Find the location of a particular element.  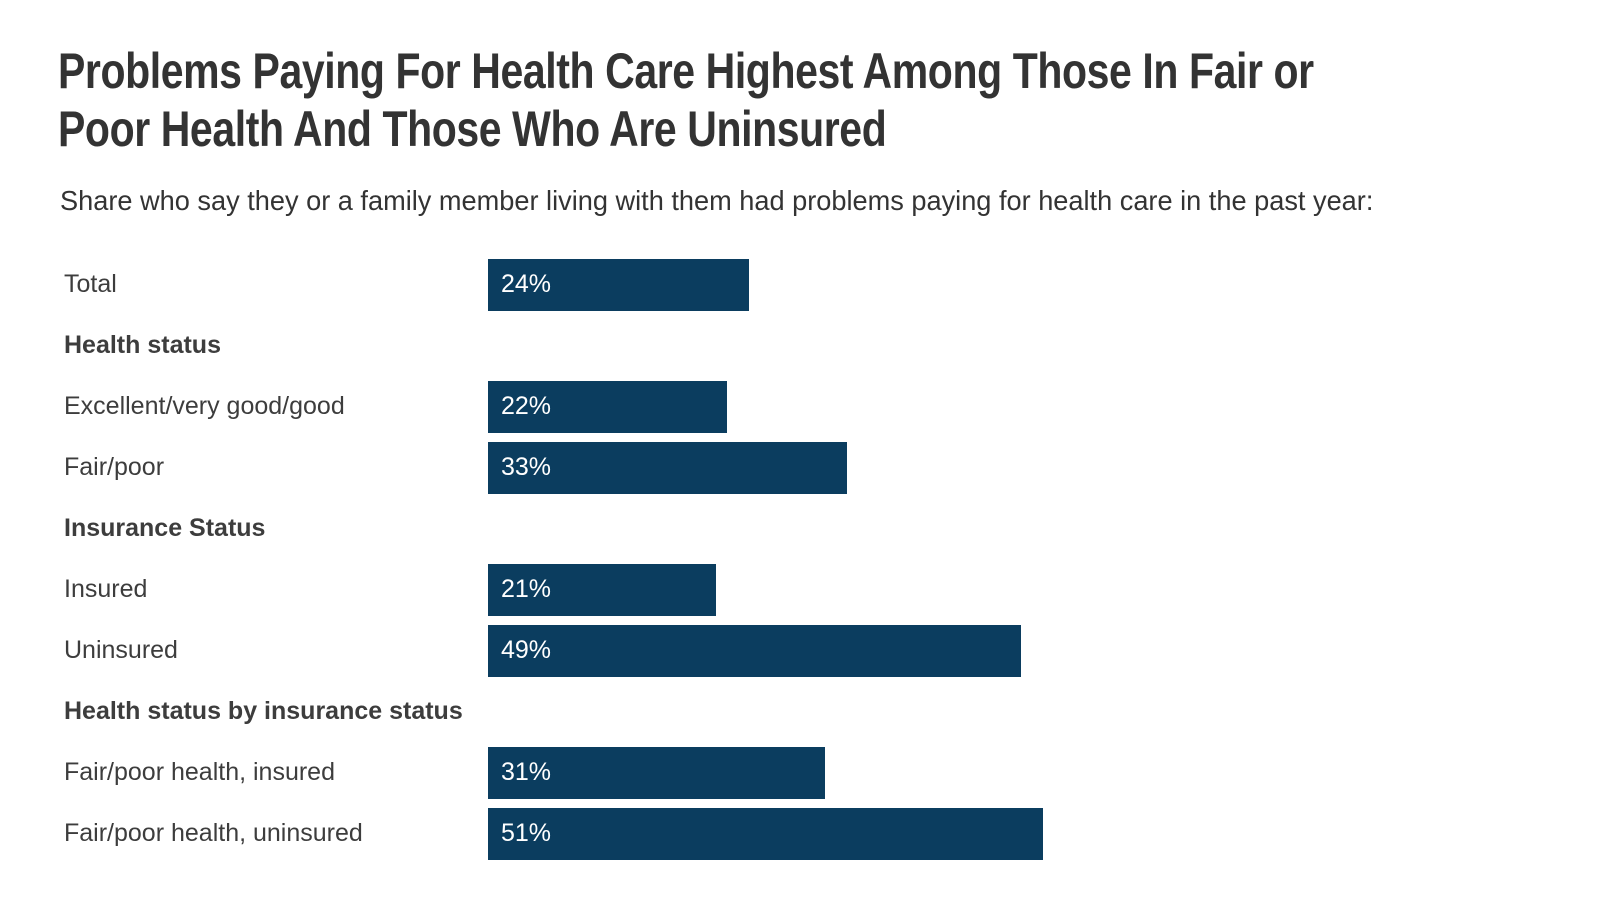

group-header-label: Health status is located at coordinates (142, 345).